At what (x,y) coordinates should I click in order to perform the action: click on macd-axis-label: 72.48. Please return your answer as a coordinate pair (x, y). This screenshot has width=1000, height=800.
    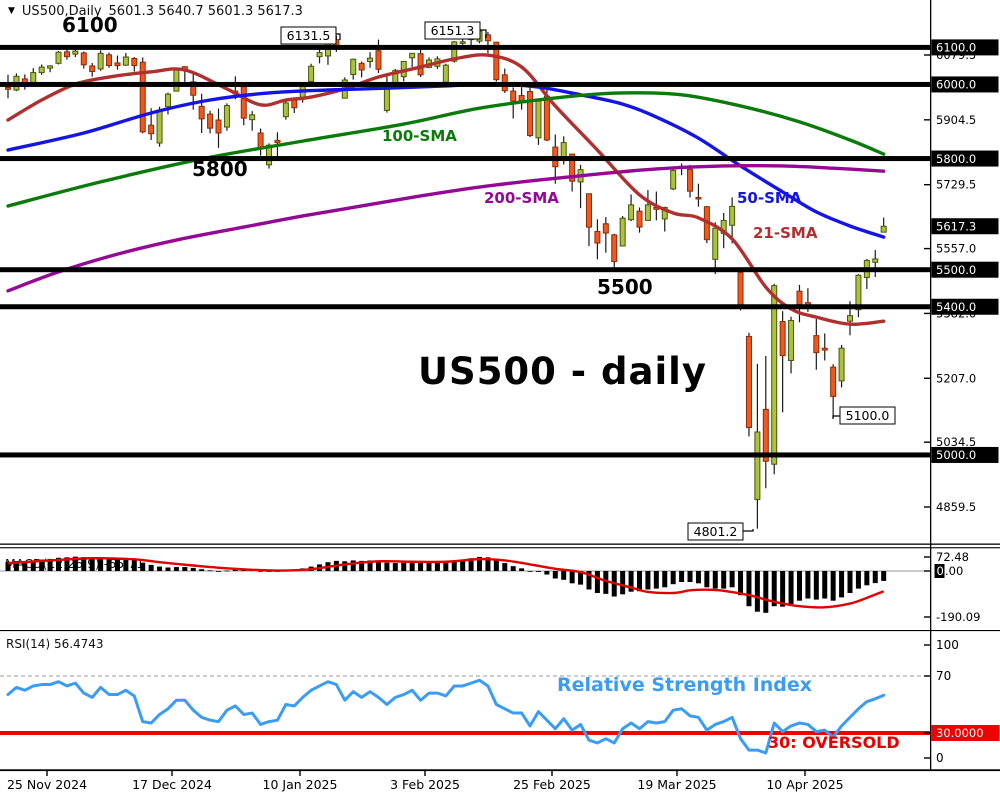
    Looking at the image, I should click on (952, 557).